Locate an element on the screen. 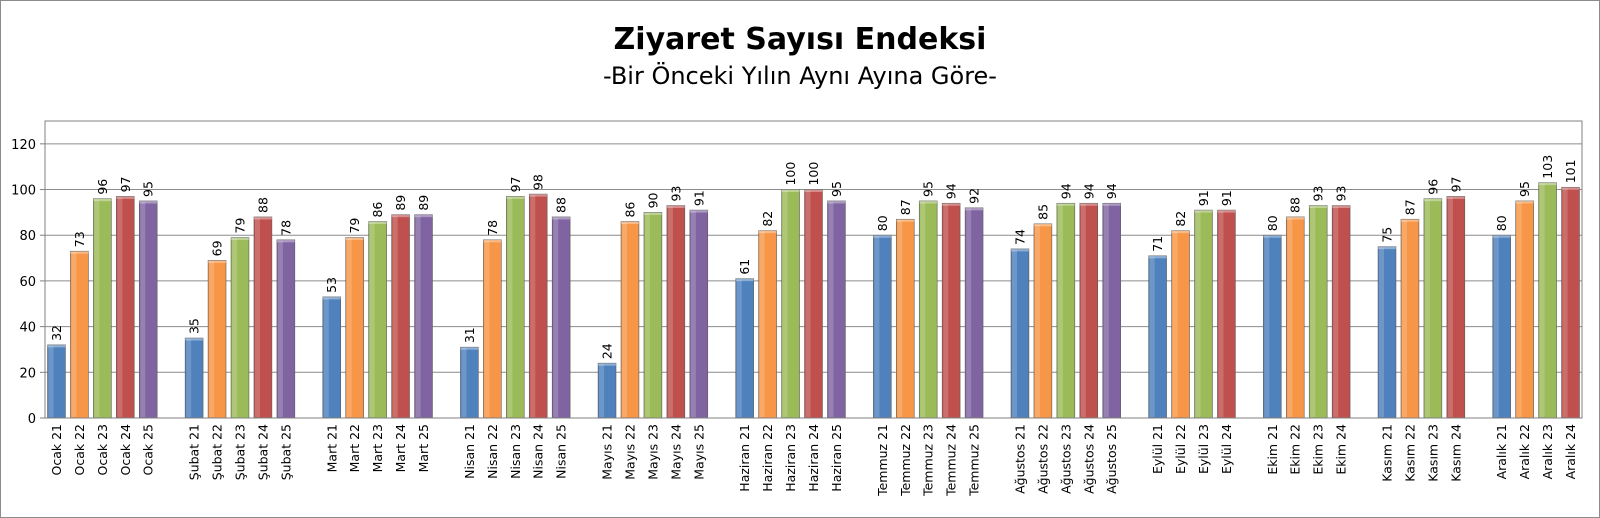 The height and width of the screenshot is (518, 1600). data-label: 75 is located at coordinates (1387, 235).